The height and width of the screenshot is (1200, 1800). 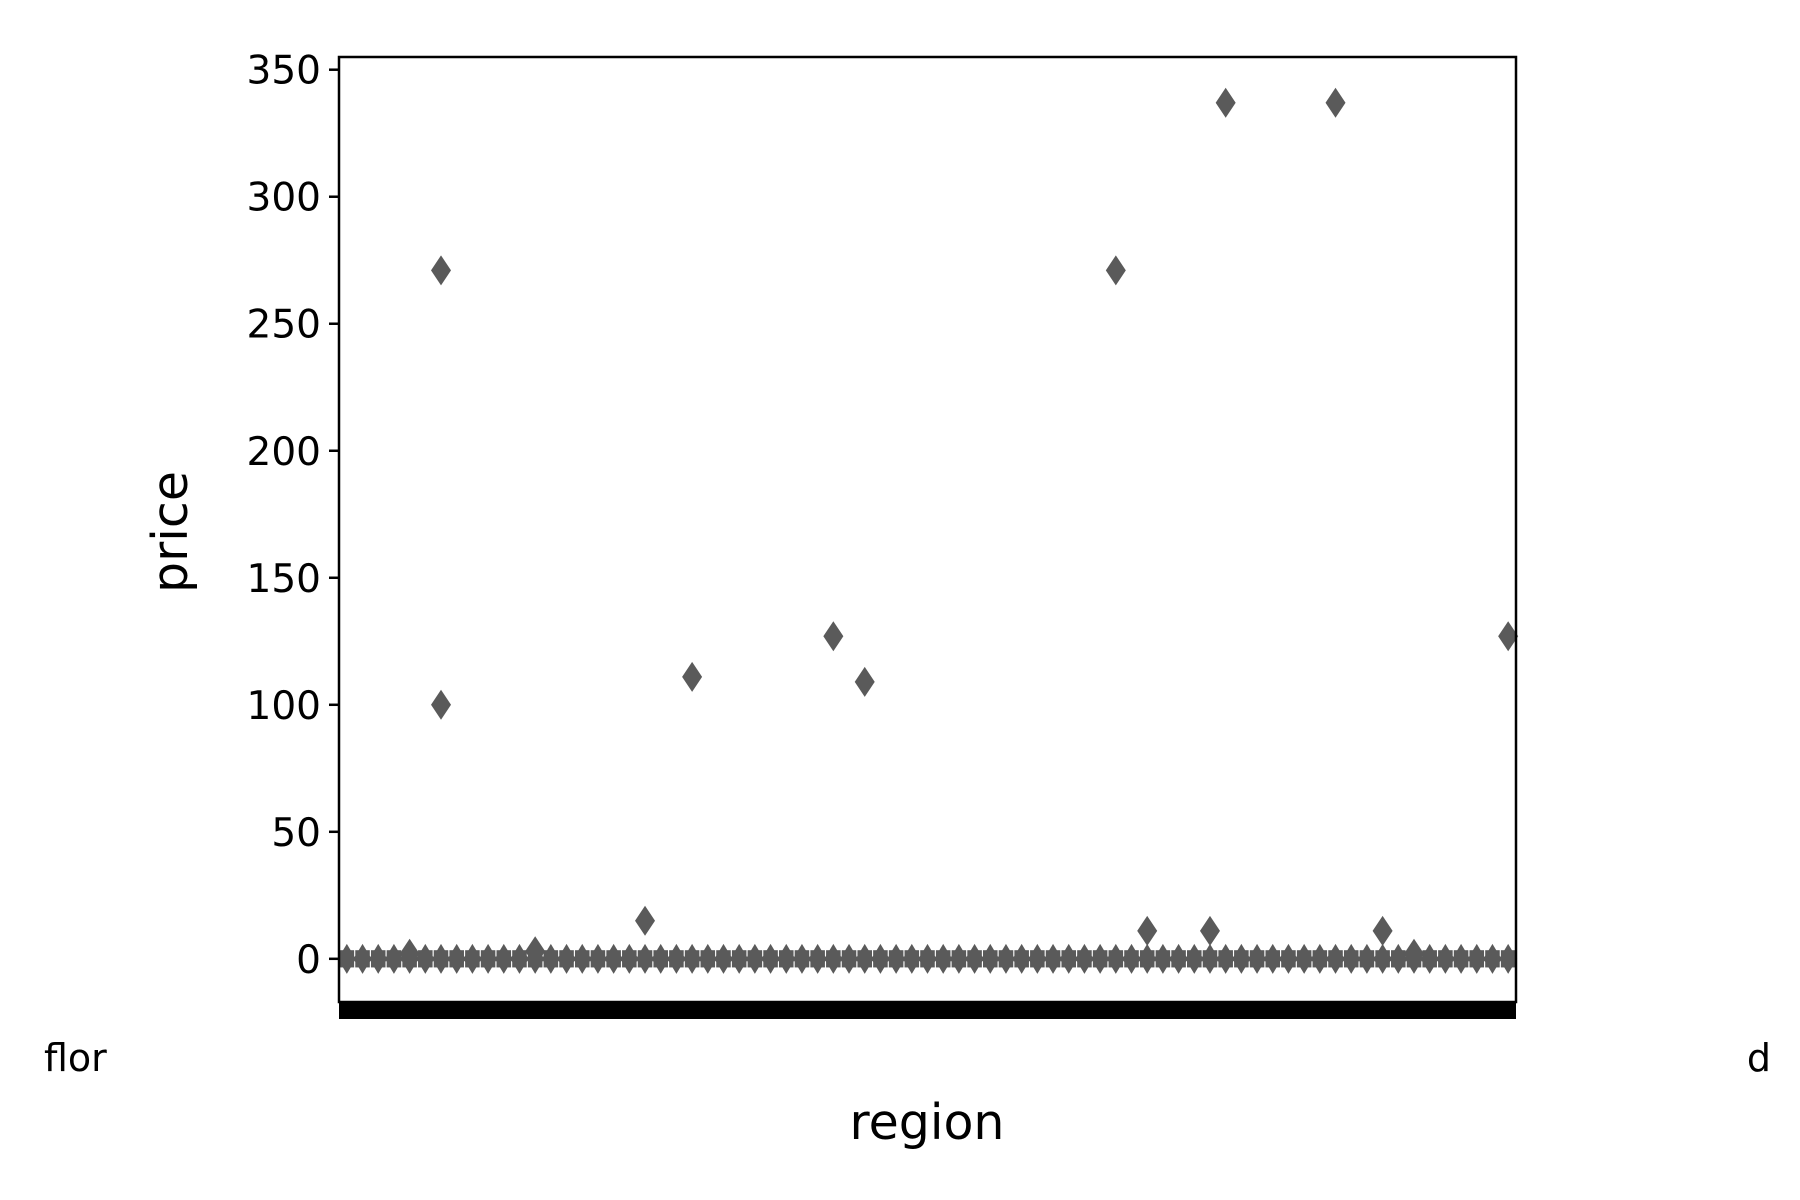 What do you see at coordinates (284, 452) in the screenshot?
I see `y-tick-label: 200` at bounding box center [284, 452].